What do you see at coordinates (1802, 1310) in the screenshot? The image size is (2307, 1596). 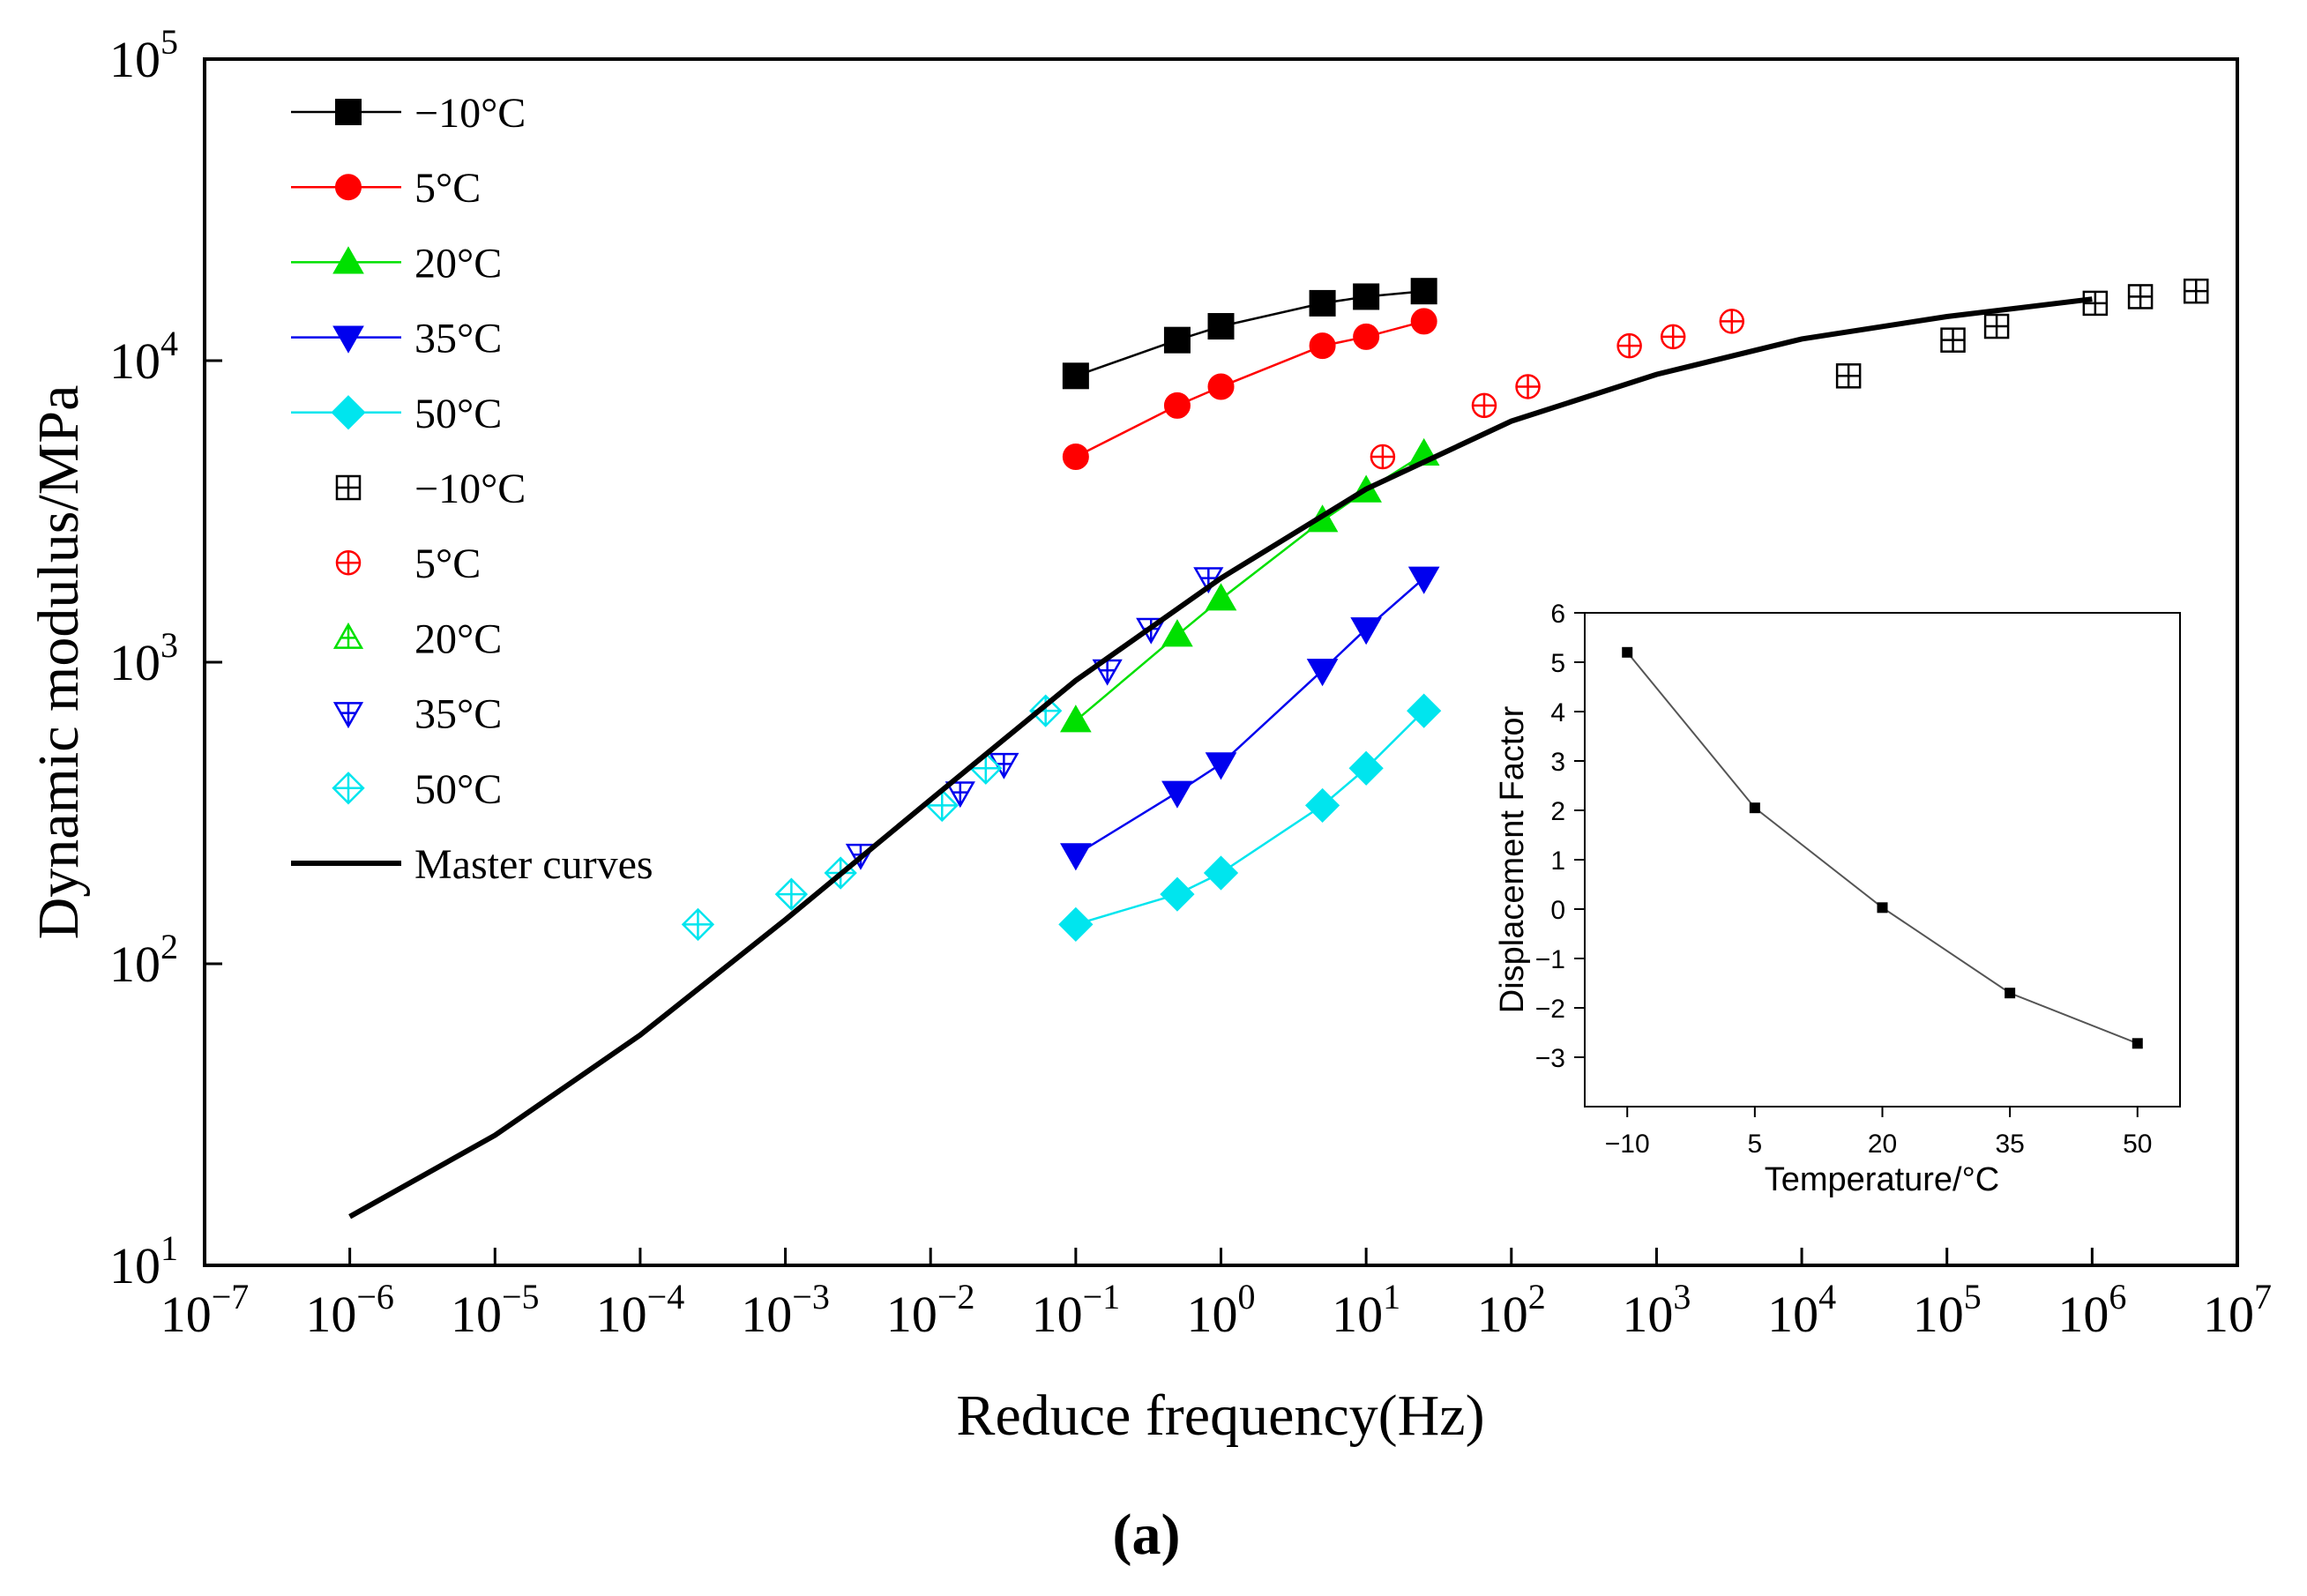 I see `main-x-tick-label-11: 10⁴` at bounding box center [1802, 1310].